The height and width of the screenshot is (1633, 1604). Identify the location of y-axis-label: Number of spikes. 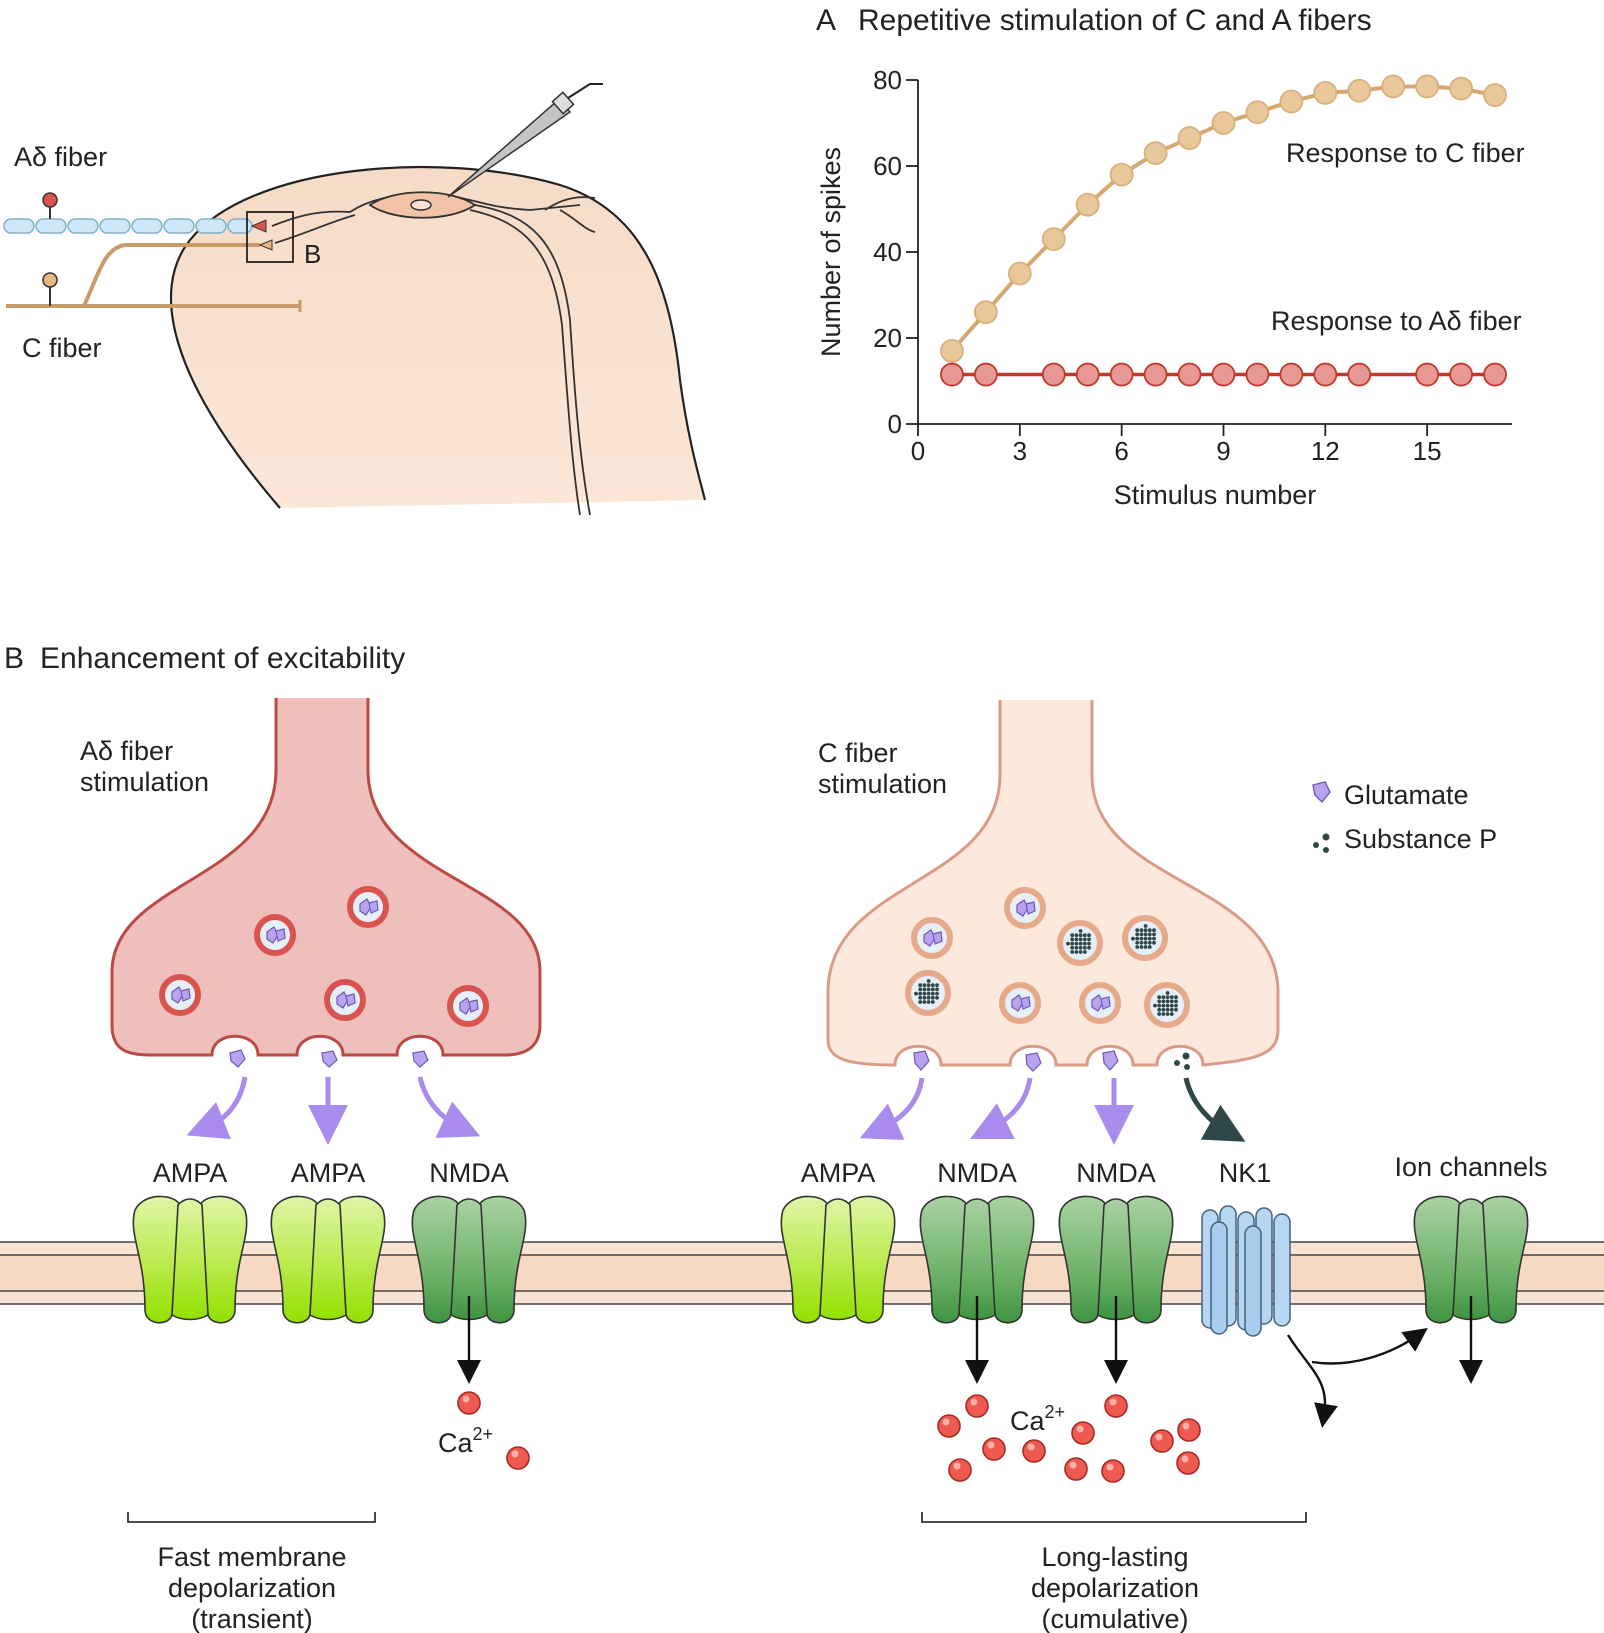
(831, 252).